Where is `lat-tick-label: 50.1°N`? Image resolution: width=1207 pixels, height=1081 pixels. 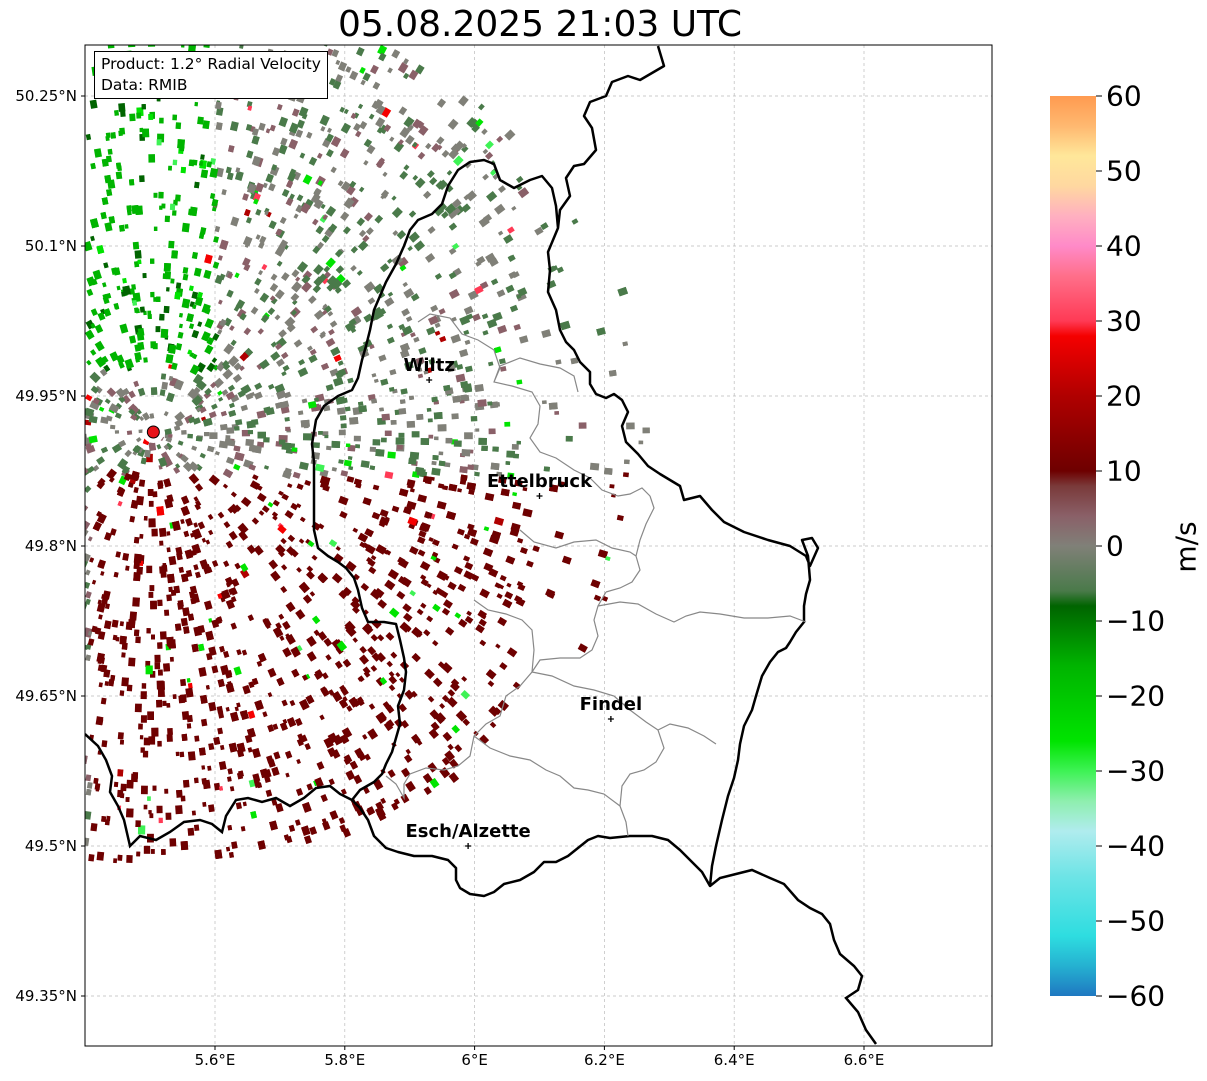 lat-tick-label: 50.1°N is located at coordinates (50, 246).